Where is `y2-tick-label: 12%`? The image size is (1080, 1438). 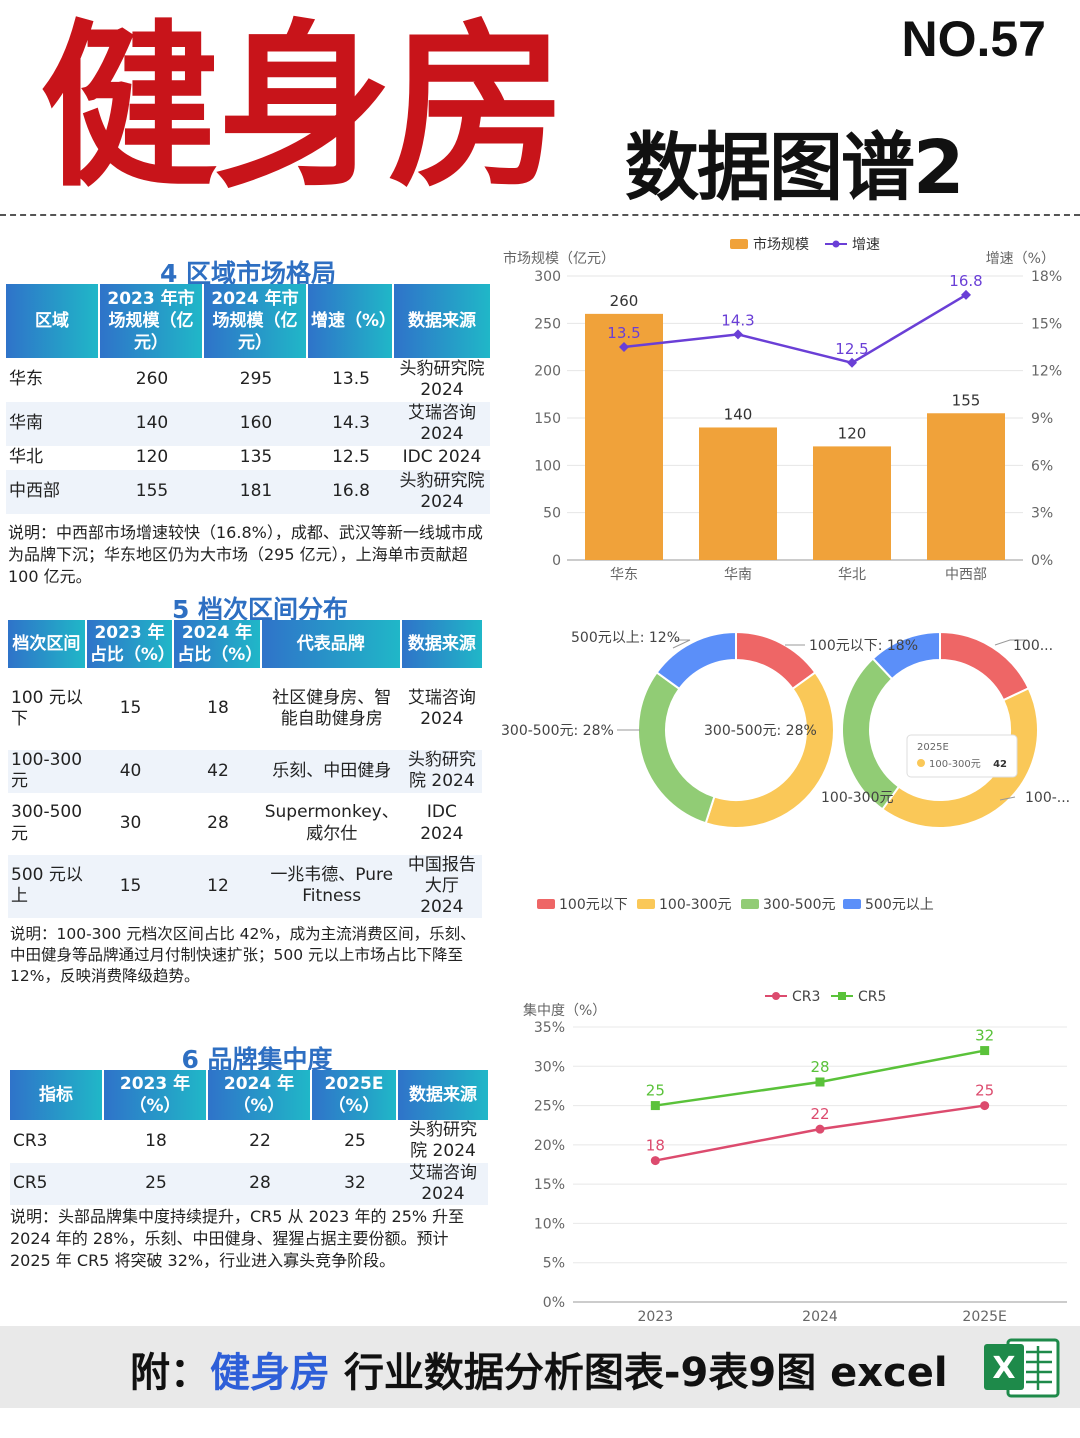
y2-tick-label: 12% is located at coordinates (1046, 372).